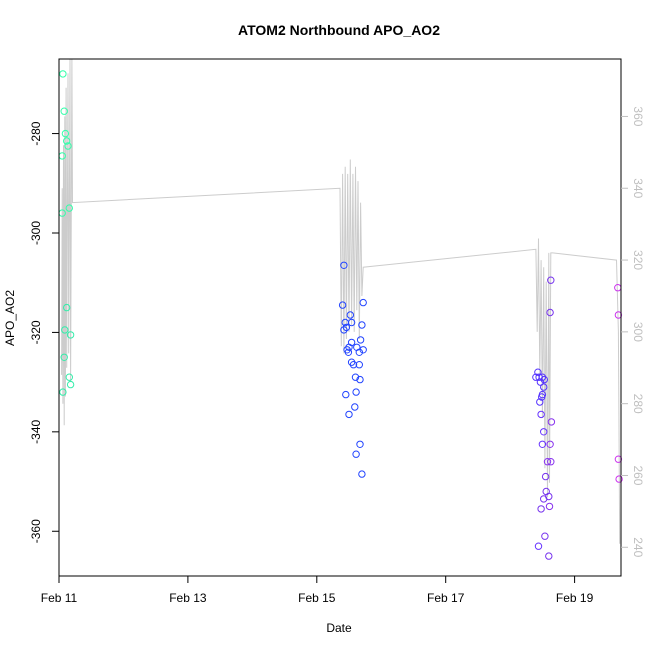 Image resolution: width=650 pixels, height=650 pixels. What do you see at coordinates (44, 332) in the screenshot?
I see `y-axis-left: -280 -300 -320 -340 -360` at bounding box center [44, 332].